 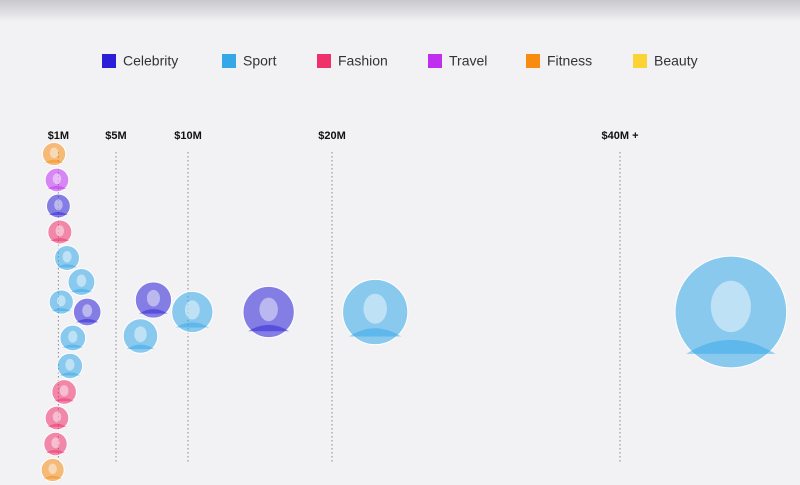 What do you see at coordinates (468, 61) in the screenshot?
I see `legend-label: Travel` at bounding box center [468, 61].